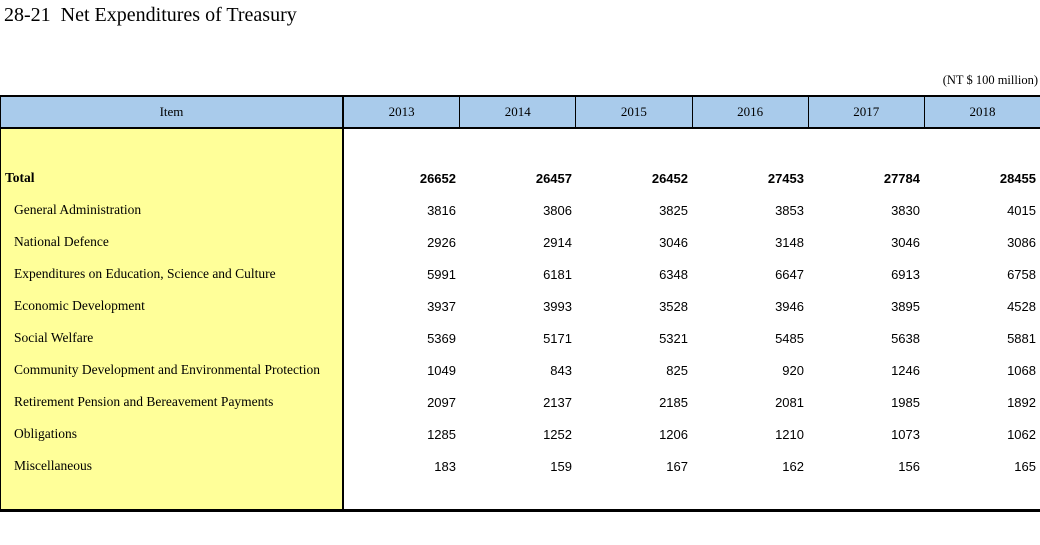 The image size is (1040, 545). What do you see at coordinates (905, 210) in the screenshot?
I see `table-cell: 3830` at bounding box center [905, 210].